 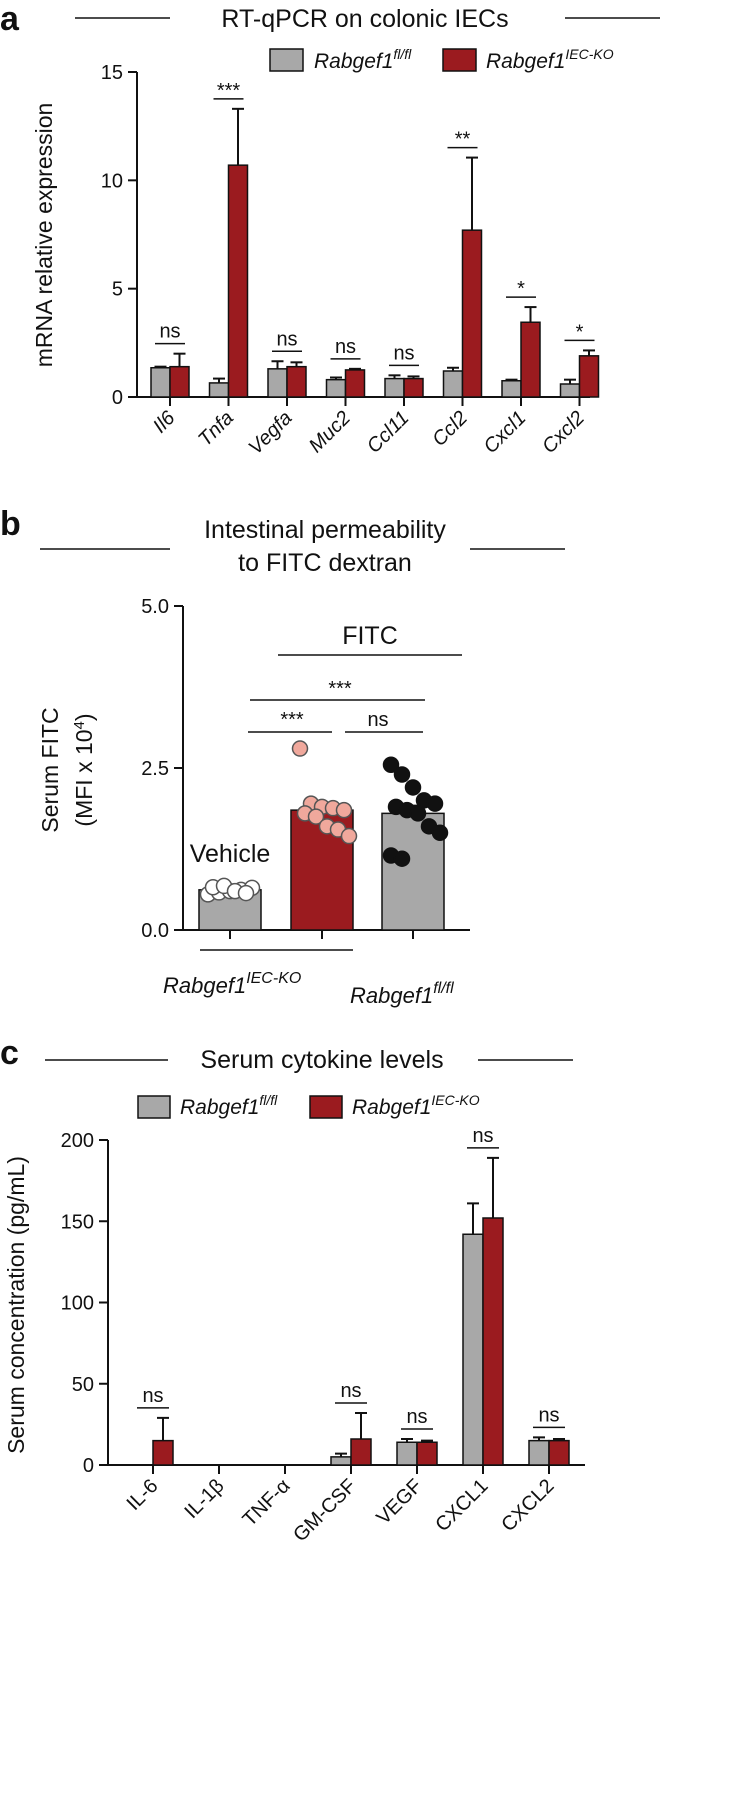 What do you see at coordinates (345, 347) in the screenshot?
I see `a-sig-3: ns` at bounding box center [345, 347].